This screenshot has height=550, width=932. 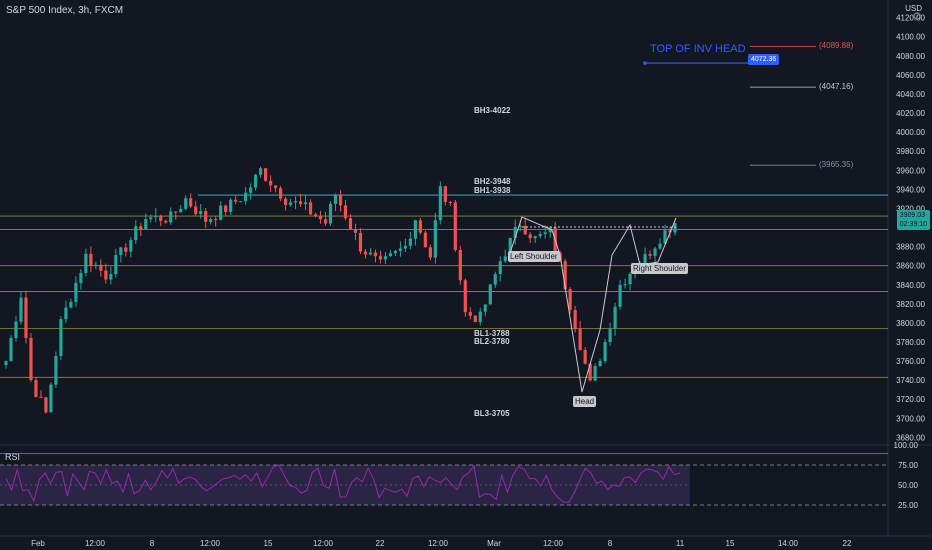 What do you see at coordinates (910, 18) in the screenshot?
I see `price-tick-label: 4120.00` at bounding box center [910, 18].